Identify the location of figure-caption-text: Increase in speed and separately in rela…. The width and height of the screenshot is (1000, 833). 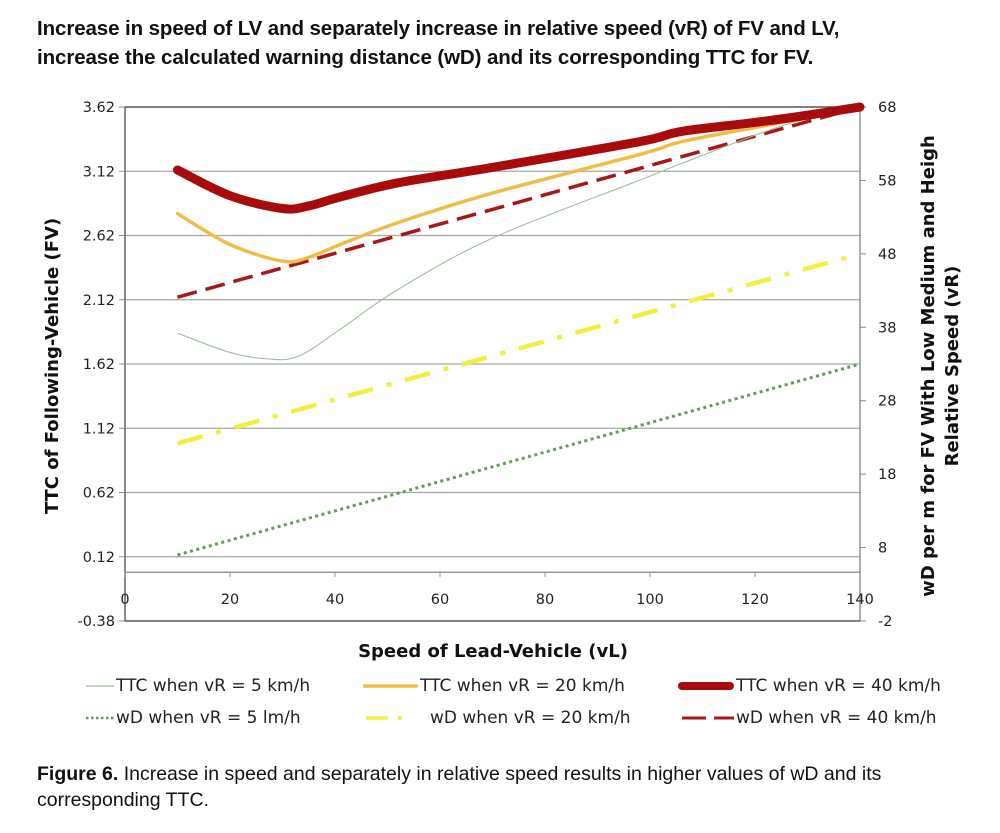
(459, 787).